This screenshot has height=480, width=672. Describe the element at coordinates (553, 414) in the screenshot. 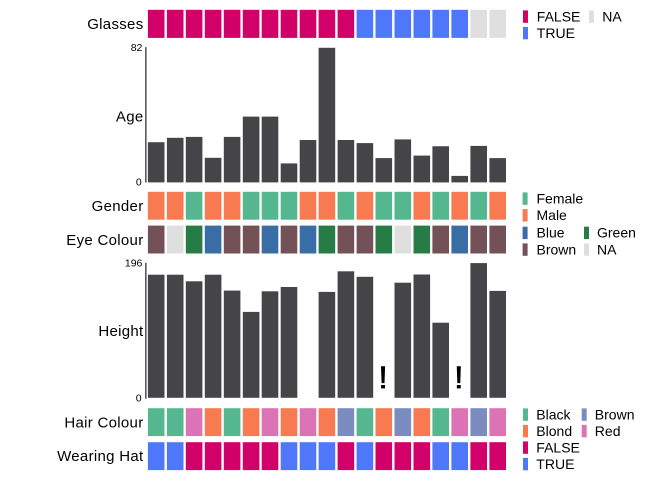

I see `svg-text: Black` at that location.